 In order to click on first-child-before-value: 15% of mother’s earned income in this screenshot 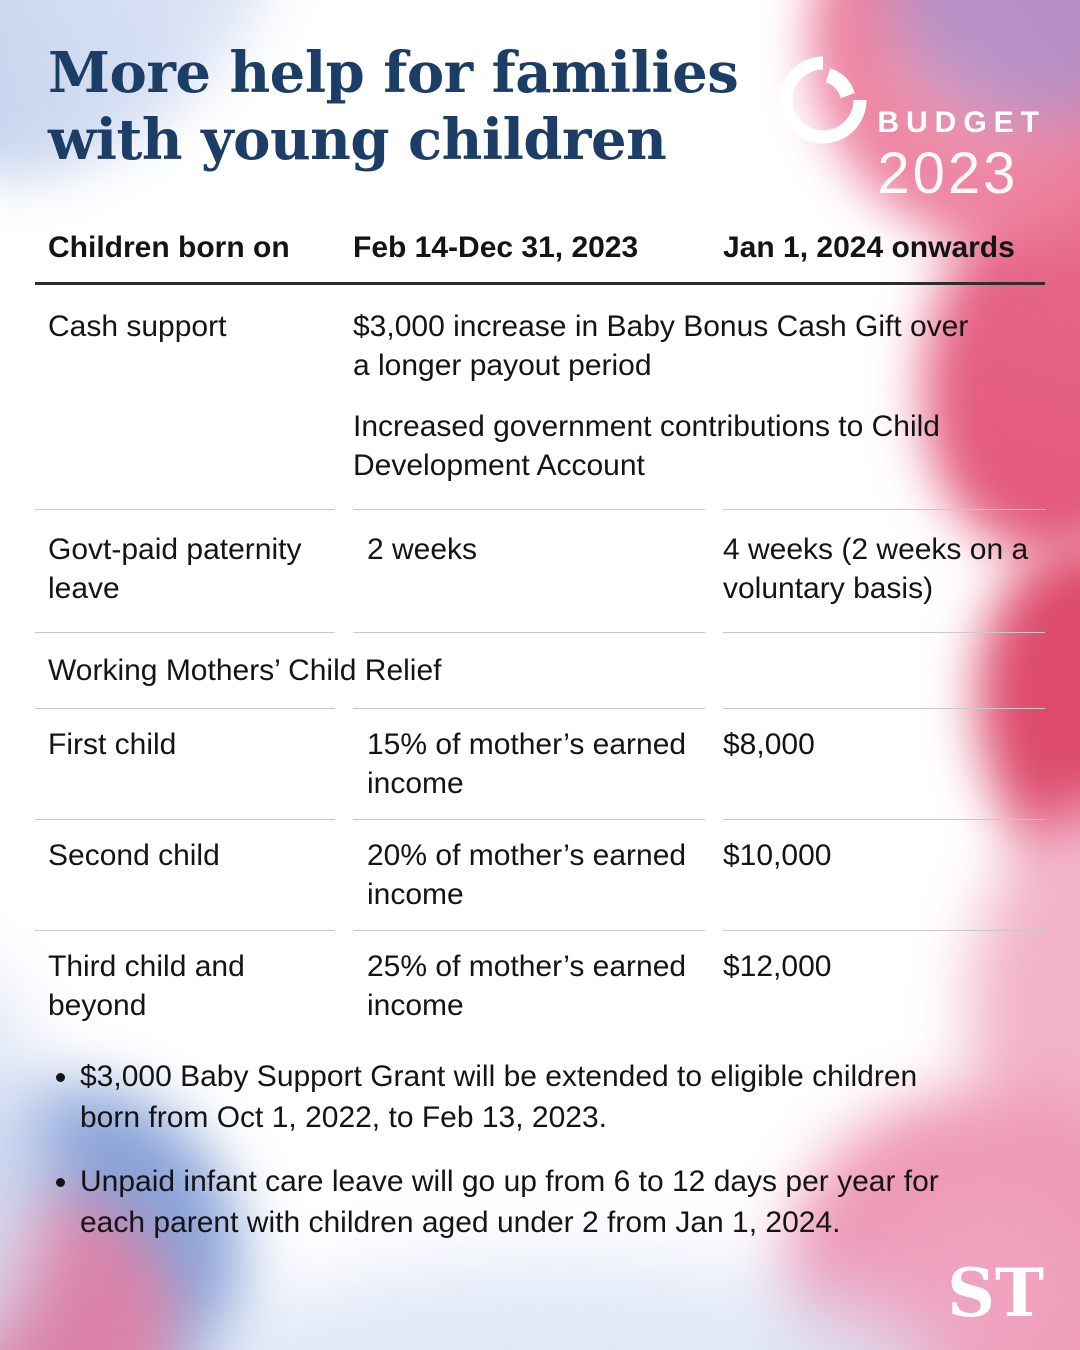, I will do `click(527, 764)`.